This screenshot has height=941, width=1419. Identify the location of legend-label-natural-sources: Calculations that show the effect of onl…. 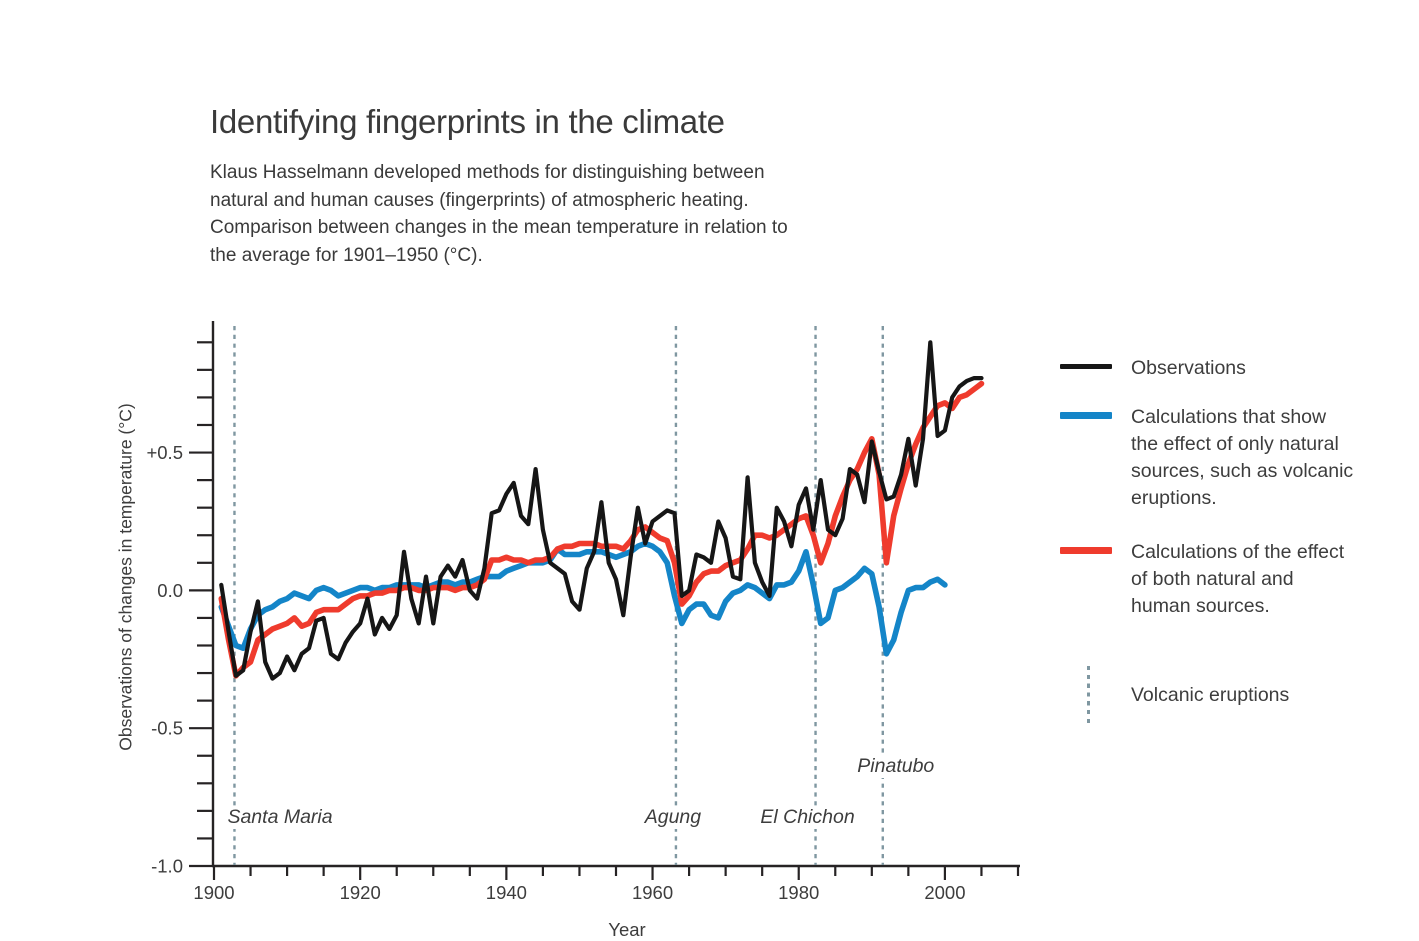
(1242, 457).